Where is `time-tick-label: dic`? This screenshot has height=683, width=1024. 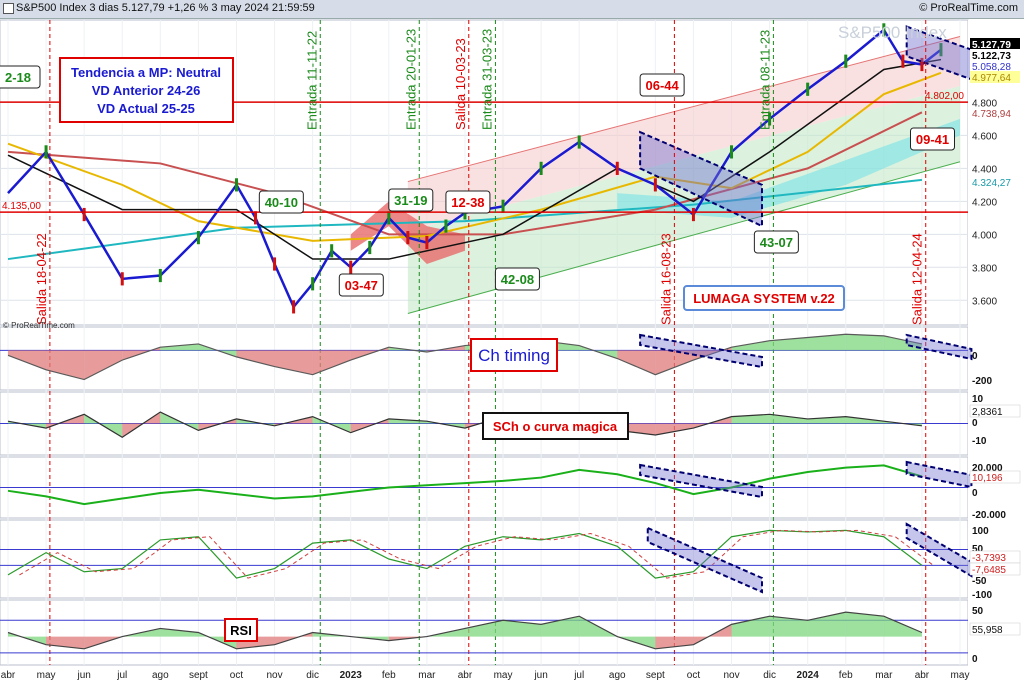 time-tick-label: dic is located at coordinates (312, 675).